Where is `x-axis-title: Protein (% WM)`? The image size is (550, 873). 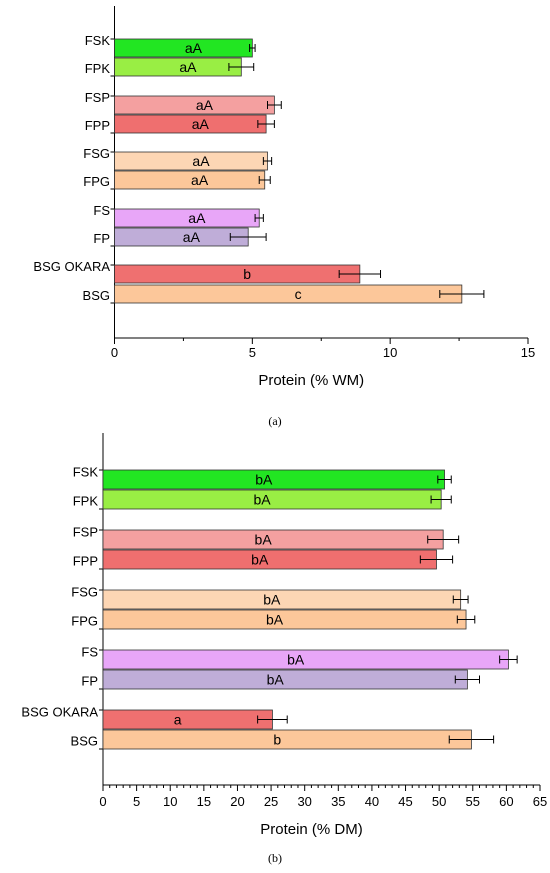
x-axis-title: Protein (% WM) is located at coordinates (311, 380).